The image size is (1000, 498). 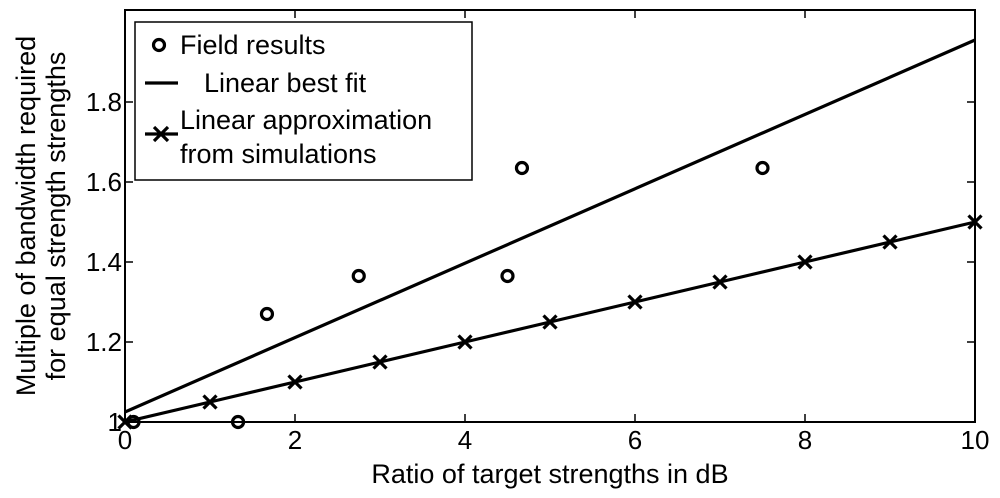 I want to click on legend-marker-field-results, so click(x=159, y=45).